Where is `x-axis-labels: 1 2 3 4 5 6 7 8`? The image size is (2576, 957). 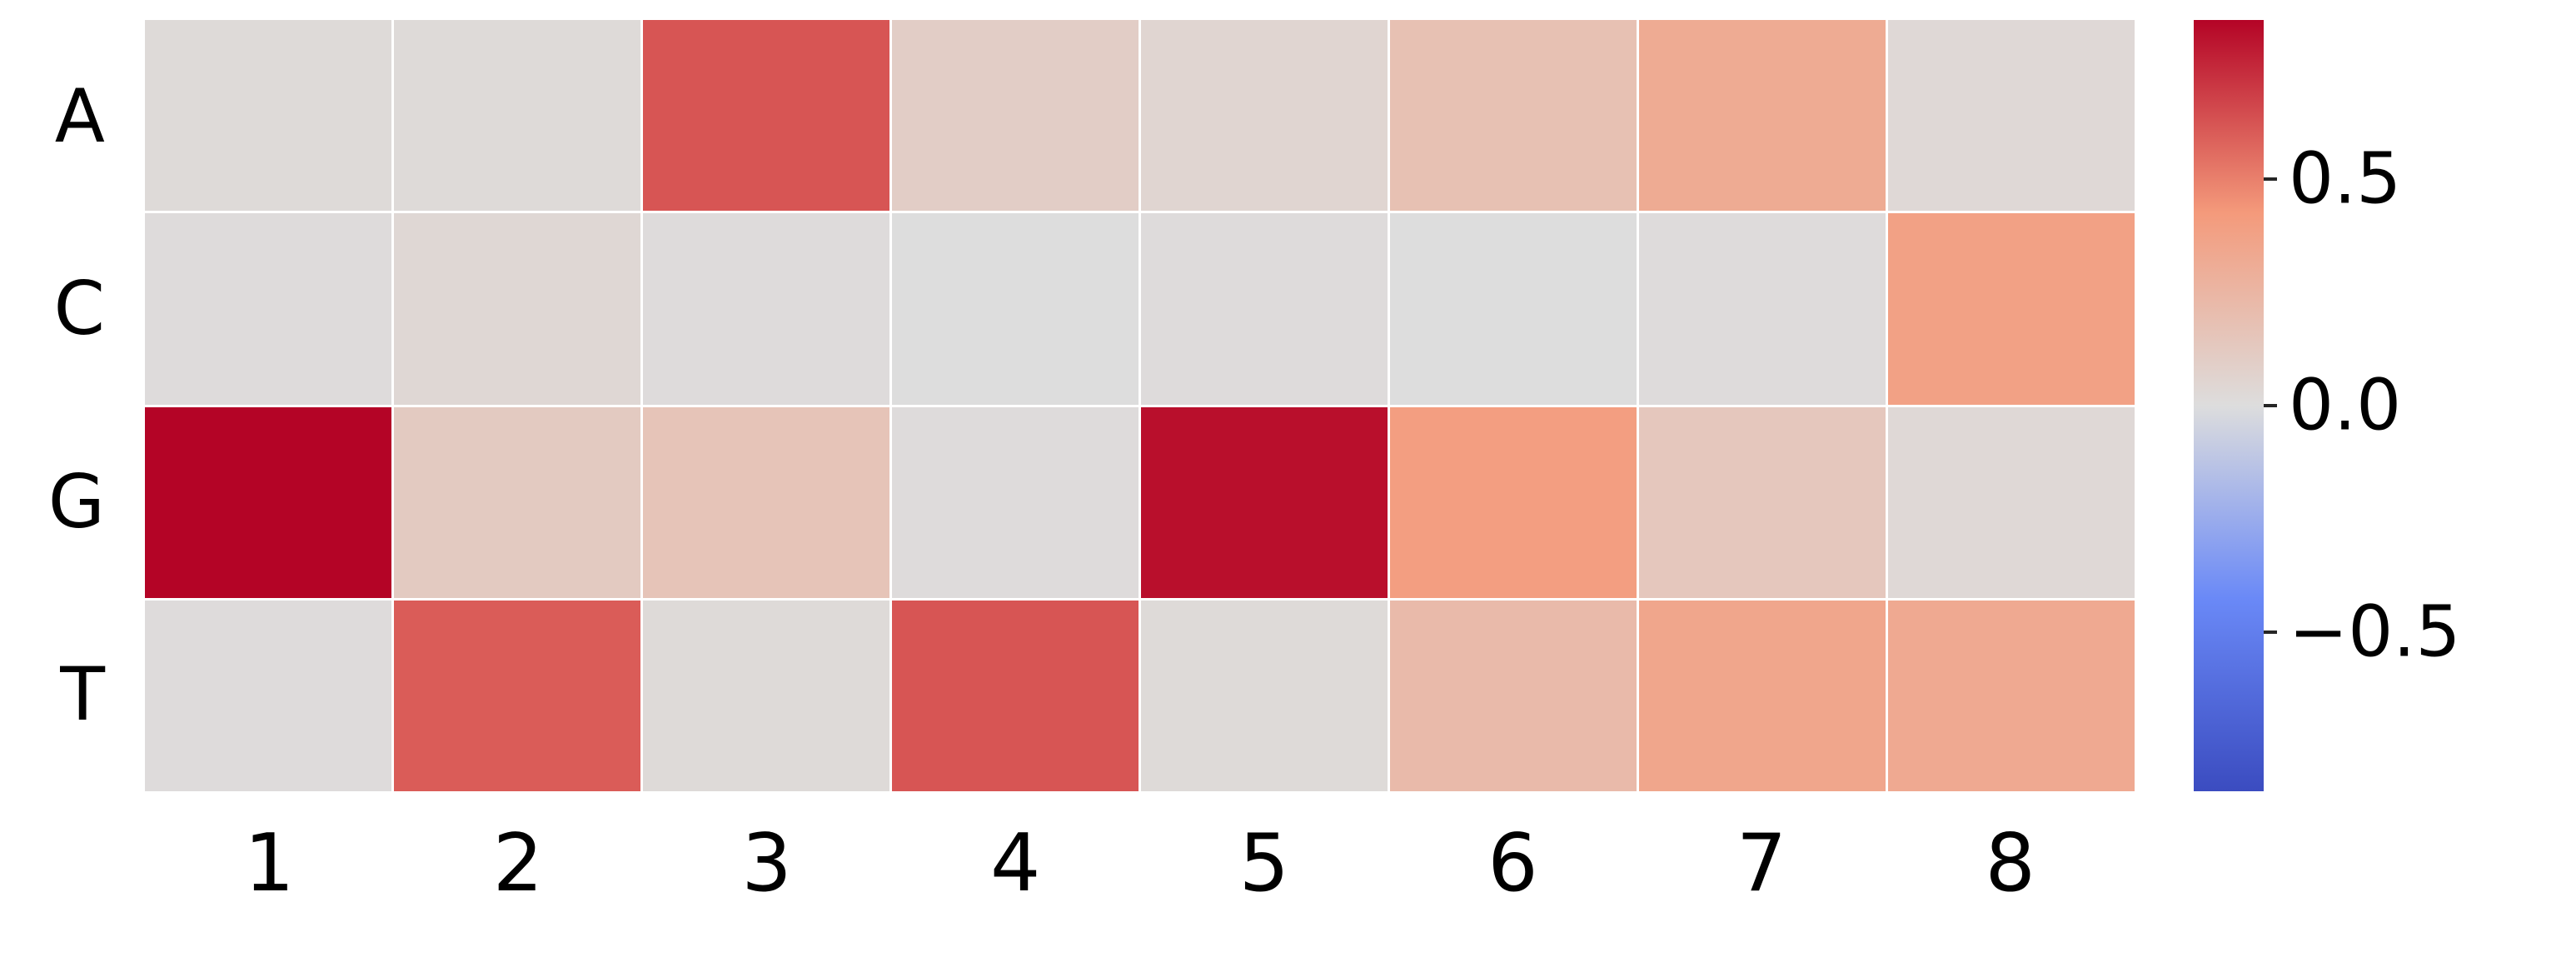
x-axis-labels: 1 2 3 4 5 6 7 8 is located at coordinates (1140, 864).